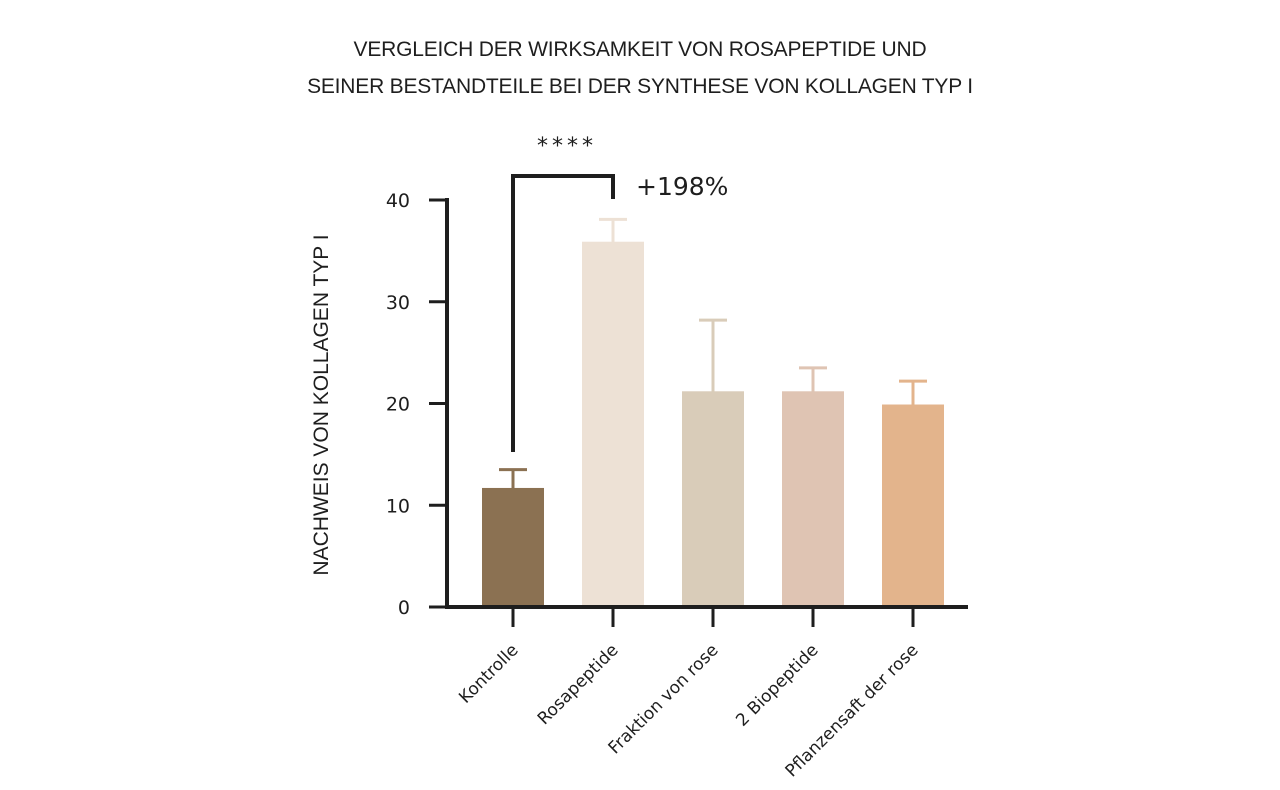  Describe the element at coordinates (567, 146) in the screenshot. I see `significance-stars: ****` at that location.